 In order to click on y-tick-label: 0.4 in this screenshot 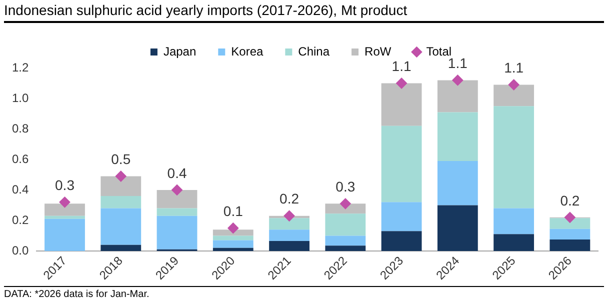, I will do `click(20, 189)`.